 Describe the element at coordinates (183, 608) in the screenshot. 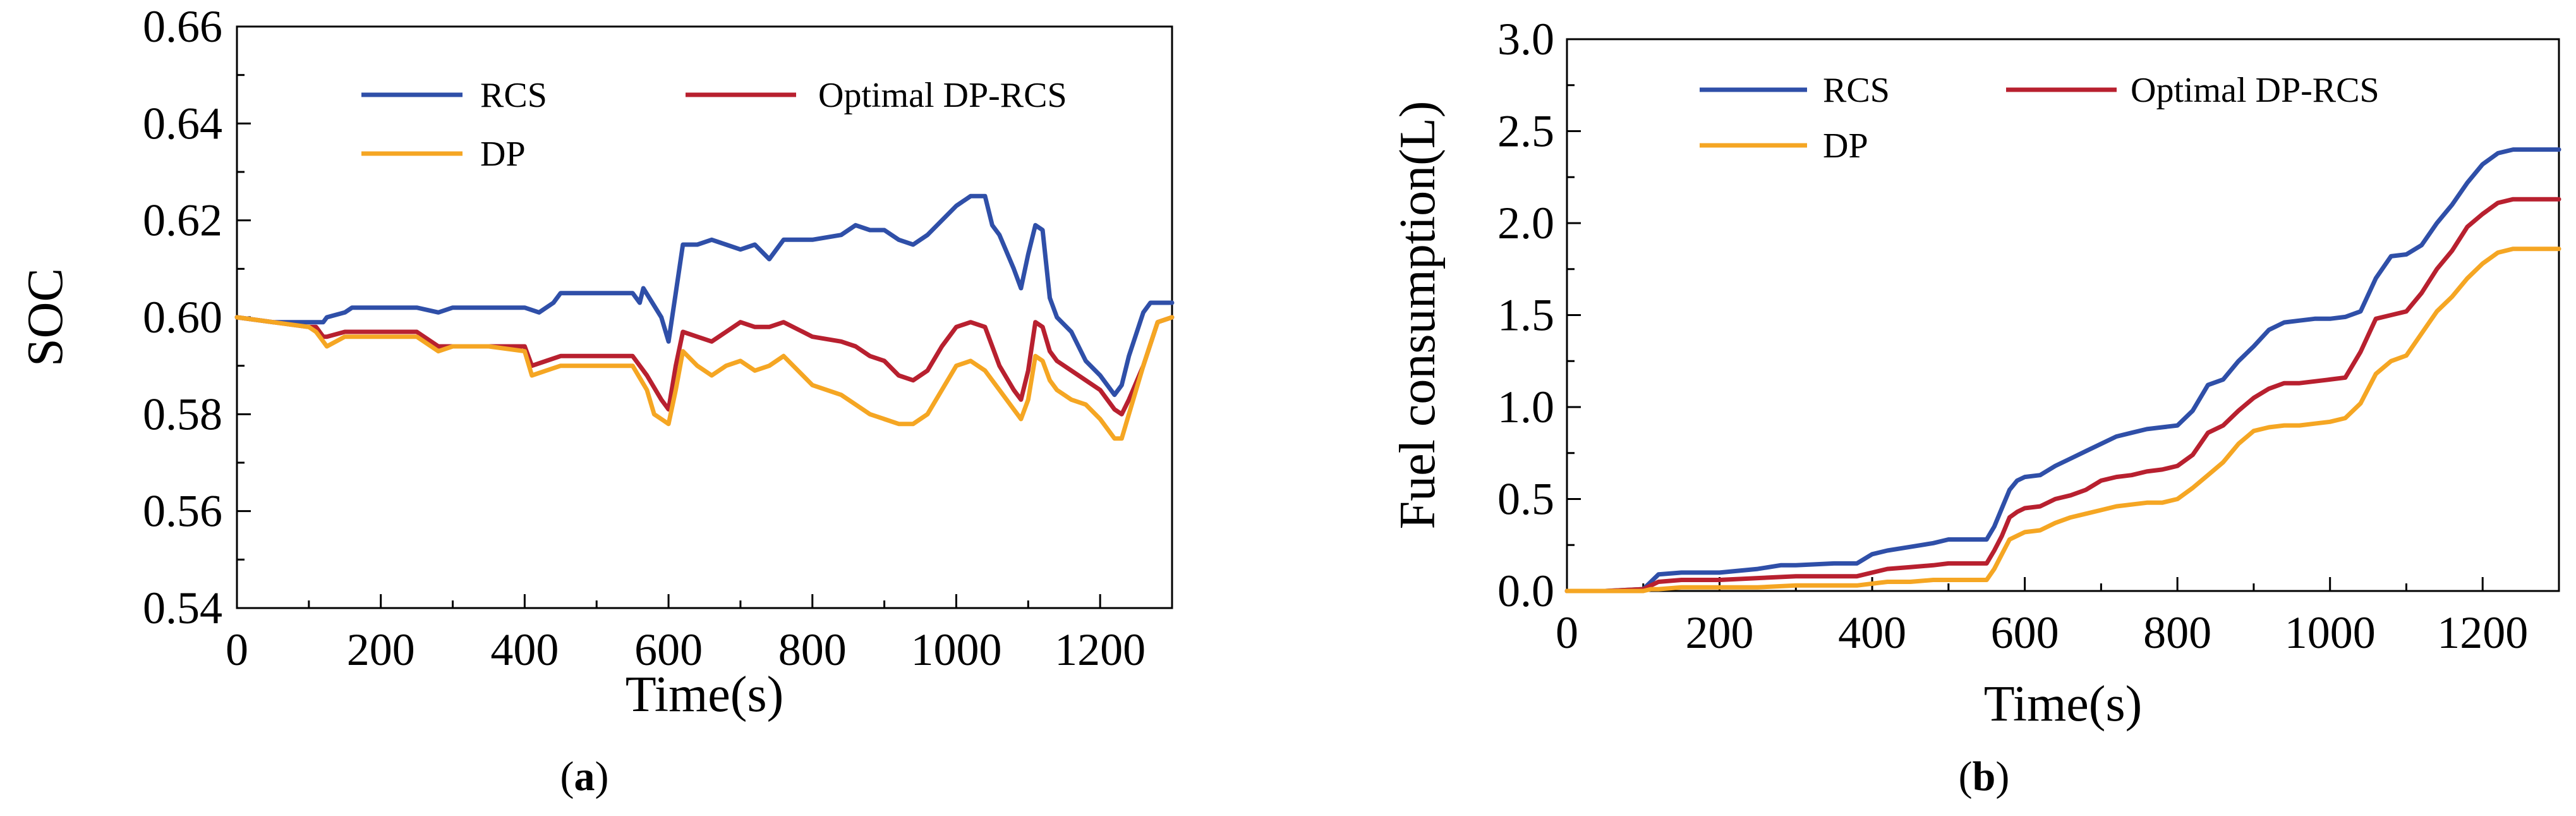

I see `y-tick-label: 0.54` at that location.